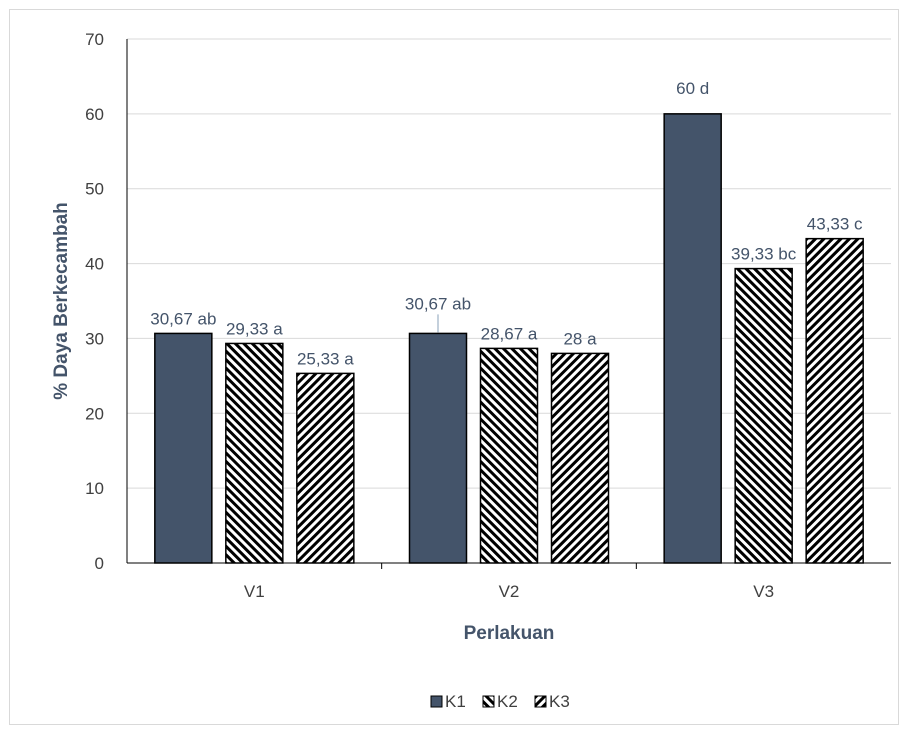  I want to click on x-tick-label: V1, so click(254, 591).